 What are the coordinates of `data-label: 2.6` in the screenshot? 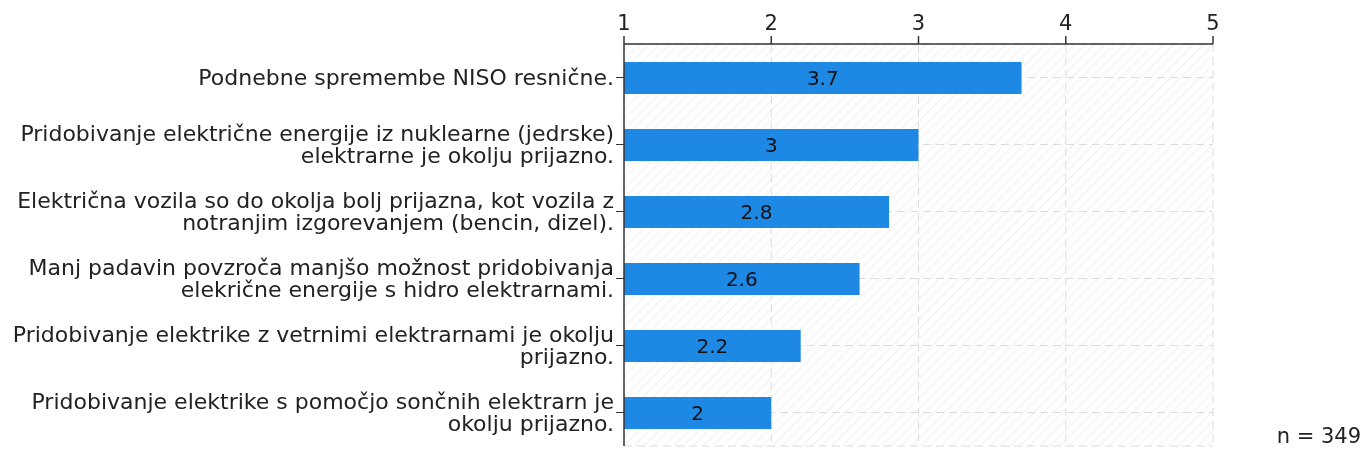 It's located at (741, 279).